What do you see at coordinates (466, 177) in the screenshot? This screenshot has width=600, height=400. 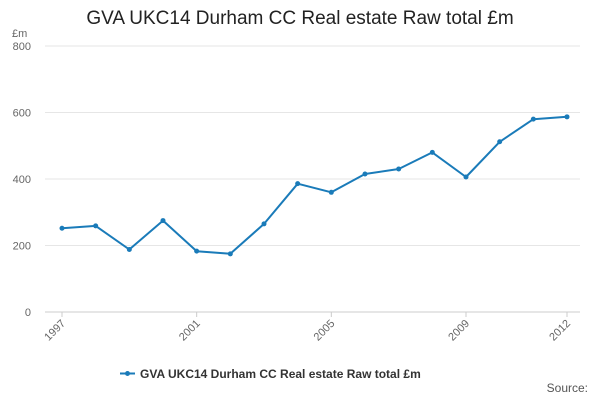 I see `data-point-2009` at bounding box center [466, 177].